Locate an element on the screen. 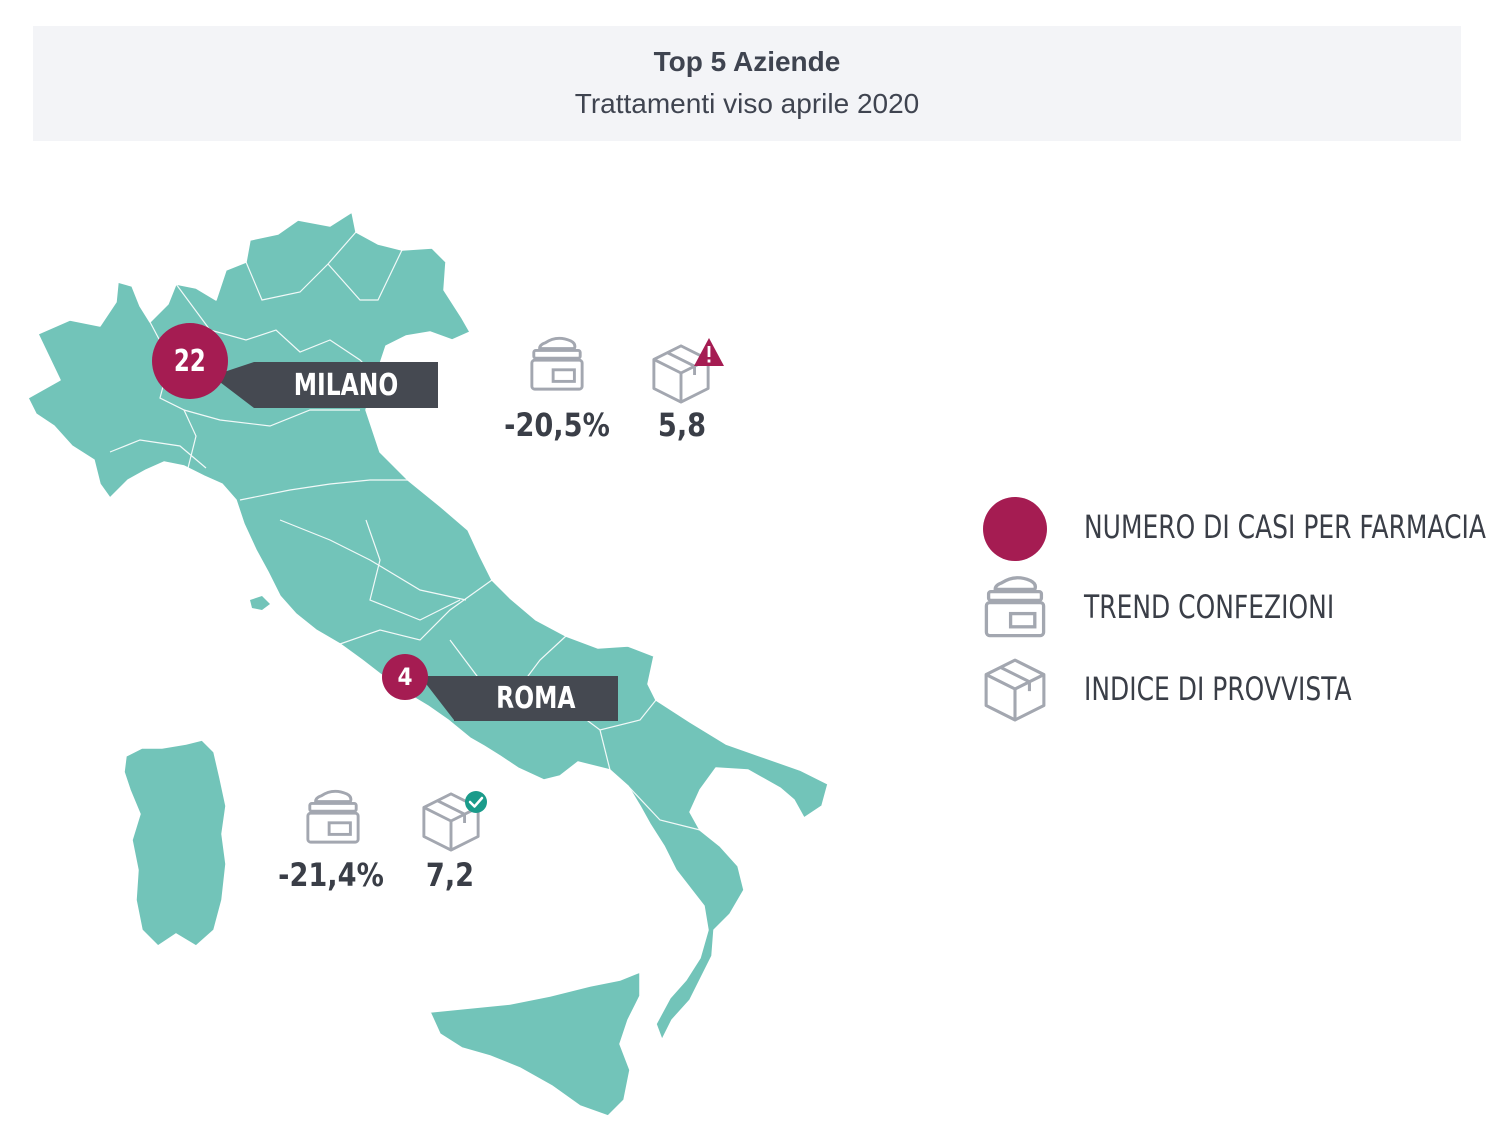  sicily is located at coordinates (534, 1043).